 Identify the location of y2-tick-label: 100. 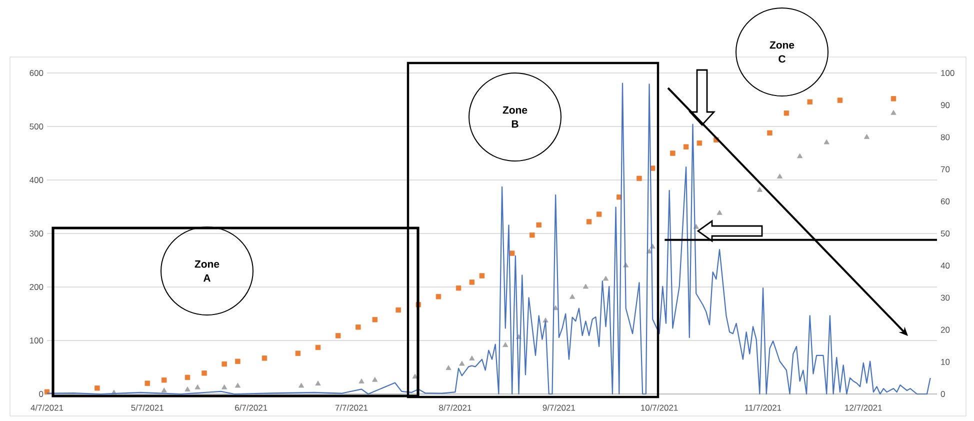
(947, 73).